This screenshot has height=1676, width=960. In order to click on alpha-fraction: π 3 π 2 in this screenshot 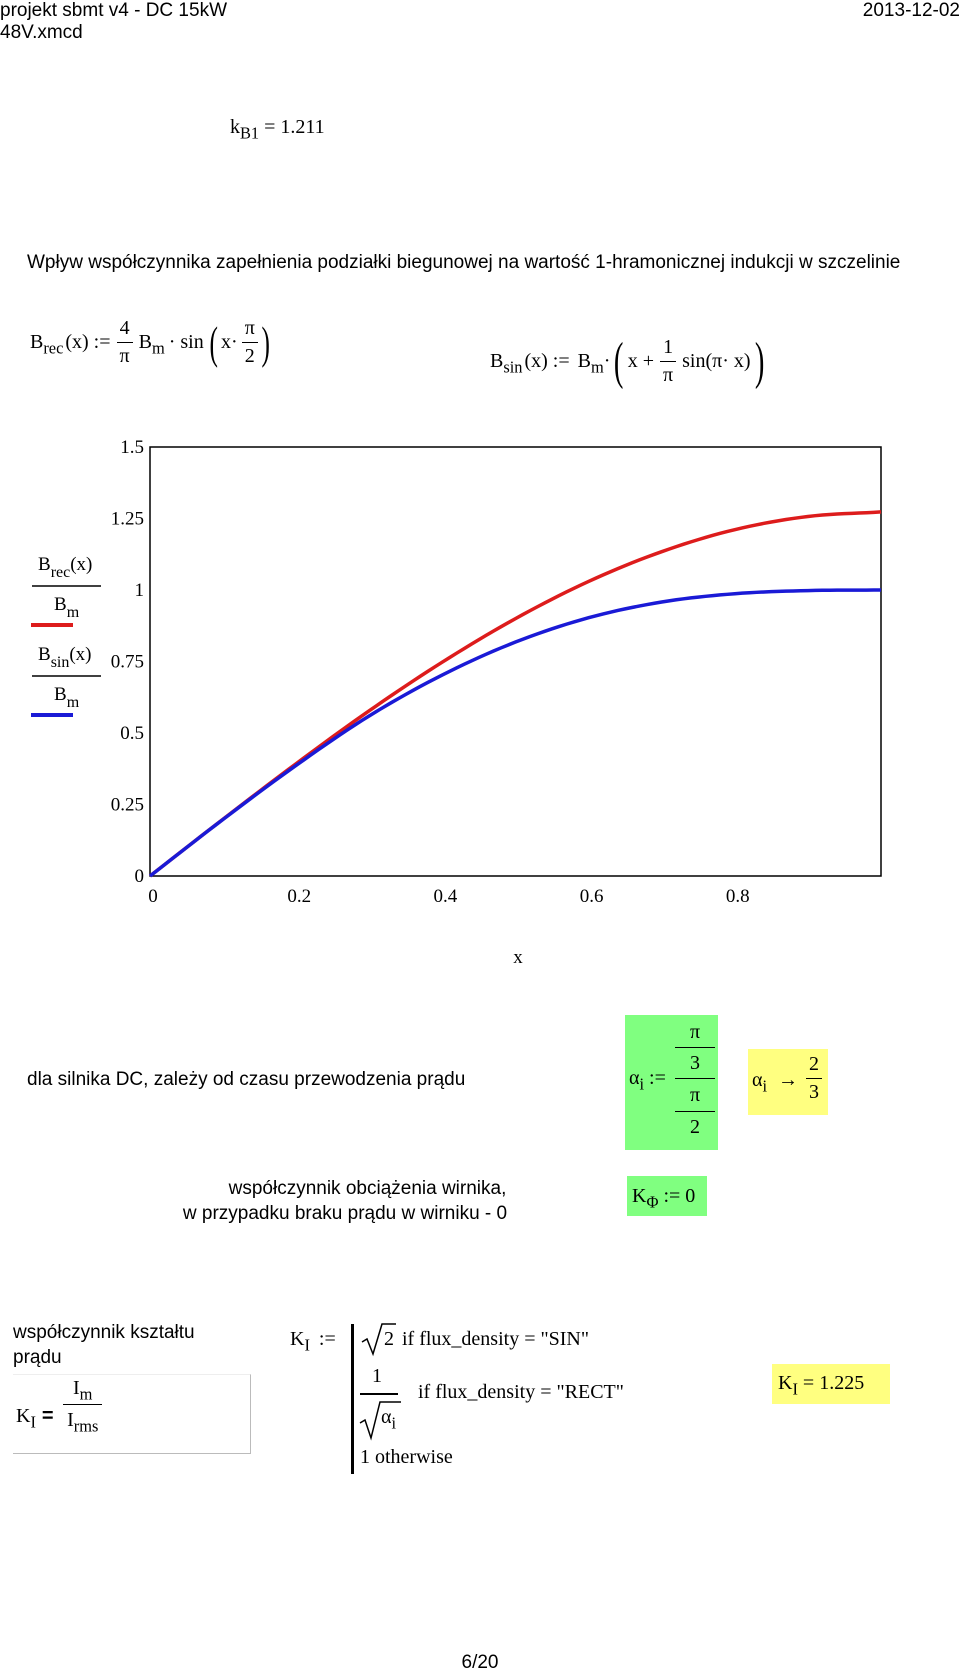, I will do `click(695, 1079)`.